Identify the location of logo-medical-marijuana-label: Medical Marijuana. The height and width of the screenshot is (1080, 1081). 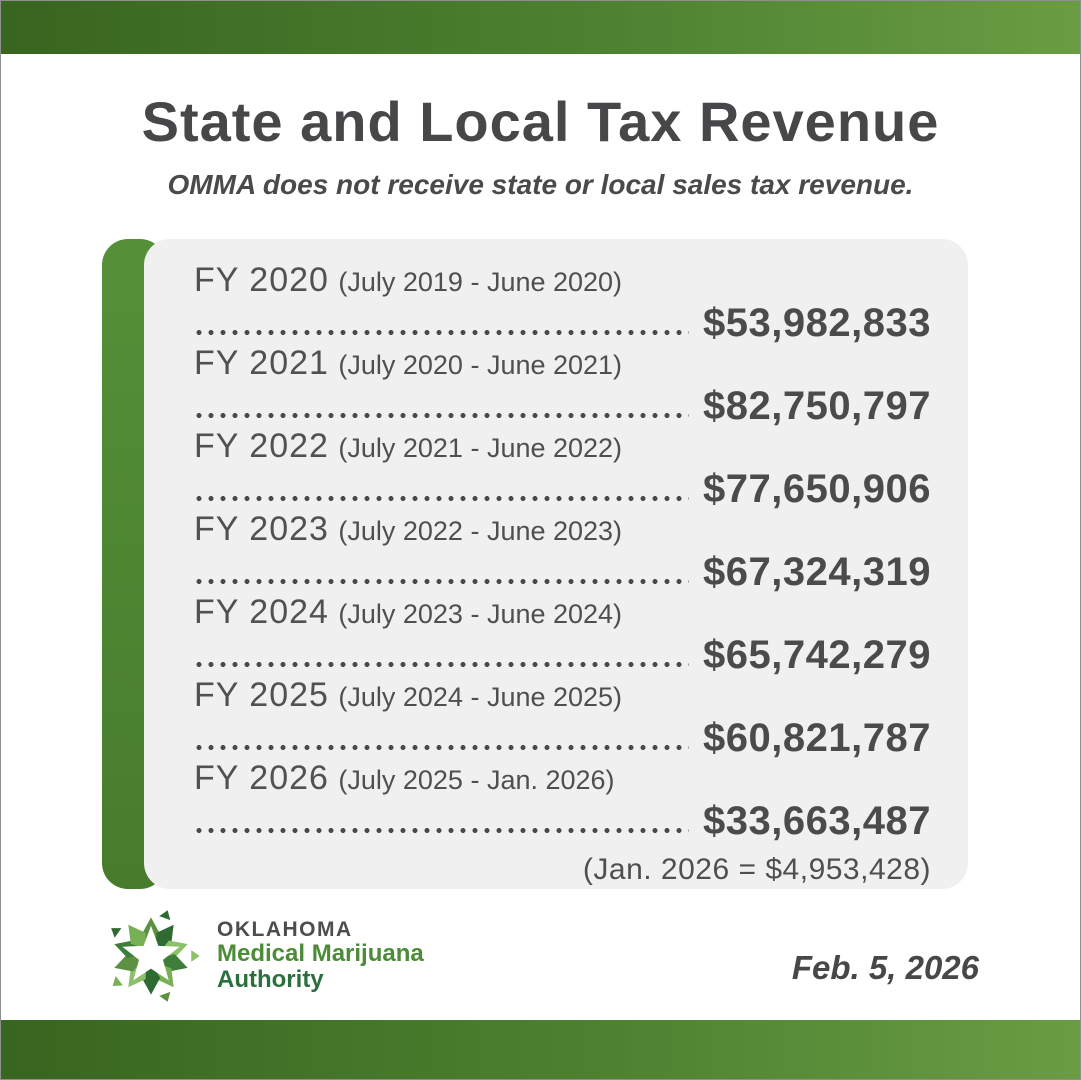
(320, 954).